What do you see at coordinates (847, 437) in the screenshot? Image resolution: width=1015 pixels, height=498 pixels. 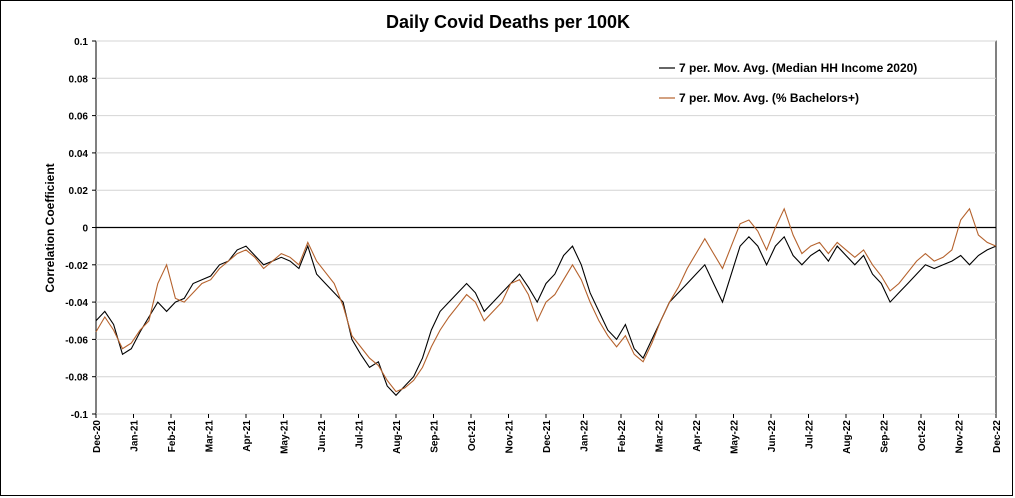 I see `x-tick-label: Aug-22` at bounding box center [847, 437].